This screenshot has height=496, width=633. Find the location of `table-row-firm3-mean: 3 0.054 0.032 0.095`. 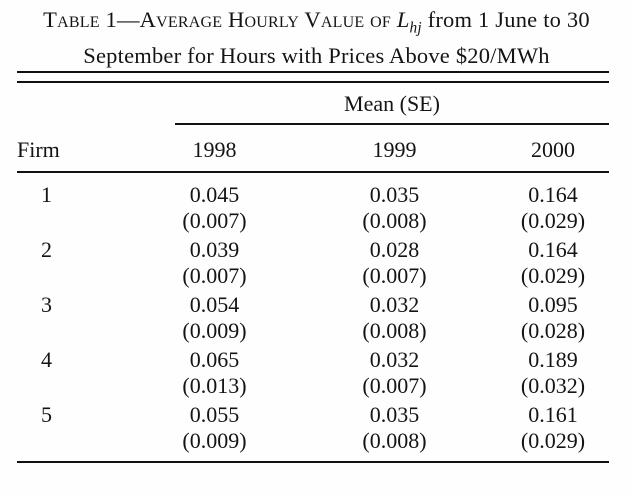

table-row-firm3-mean: 3 0.054 0.032 0.095 is located at coordinates (313, 303).